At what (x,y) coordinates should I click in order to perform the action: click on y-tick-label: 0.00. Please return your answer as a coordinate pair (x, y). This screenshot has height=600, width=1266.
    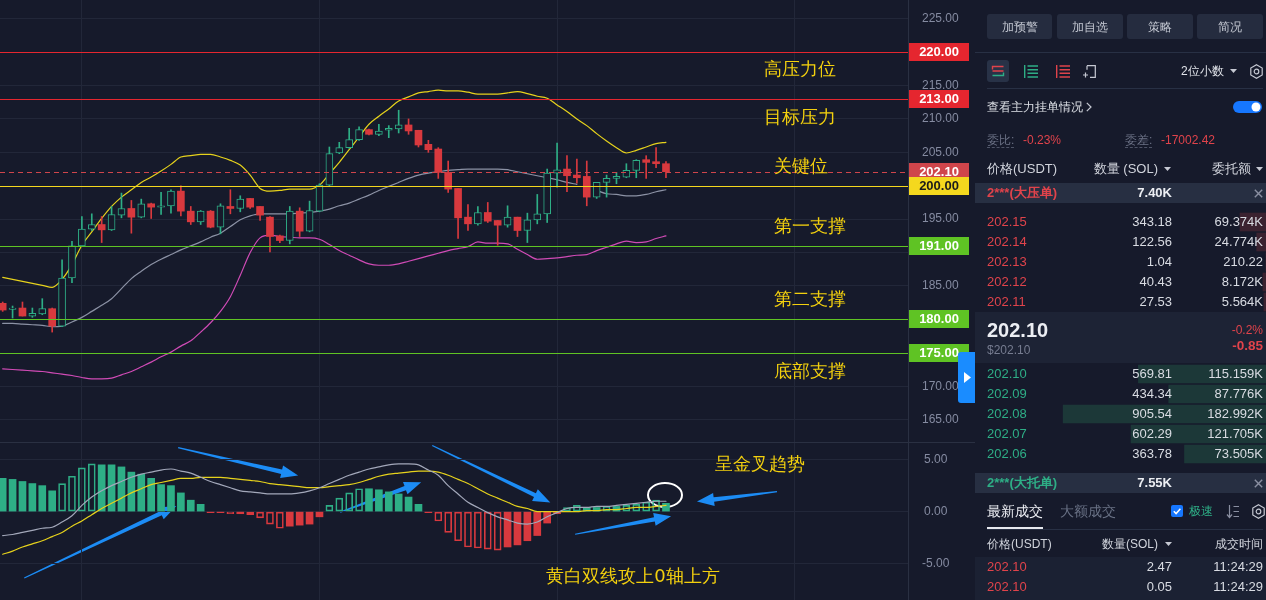
    Looking at the image, I should click on (936, 510).